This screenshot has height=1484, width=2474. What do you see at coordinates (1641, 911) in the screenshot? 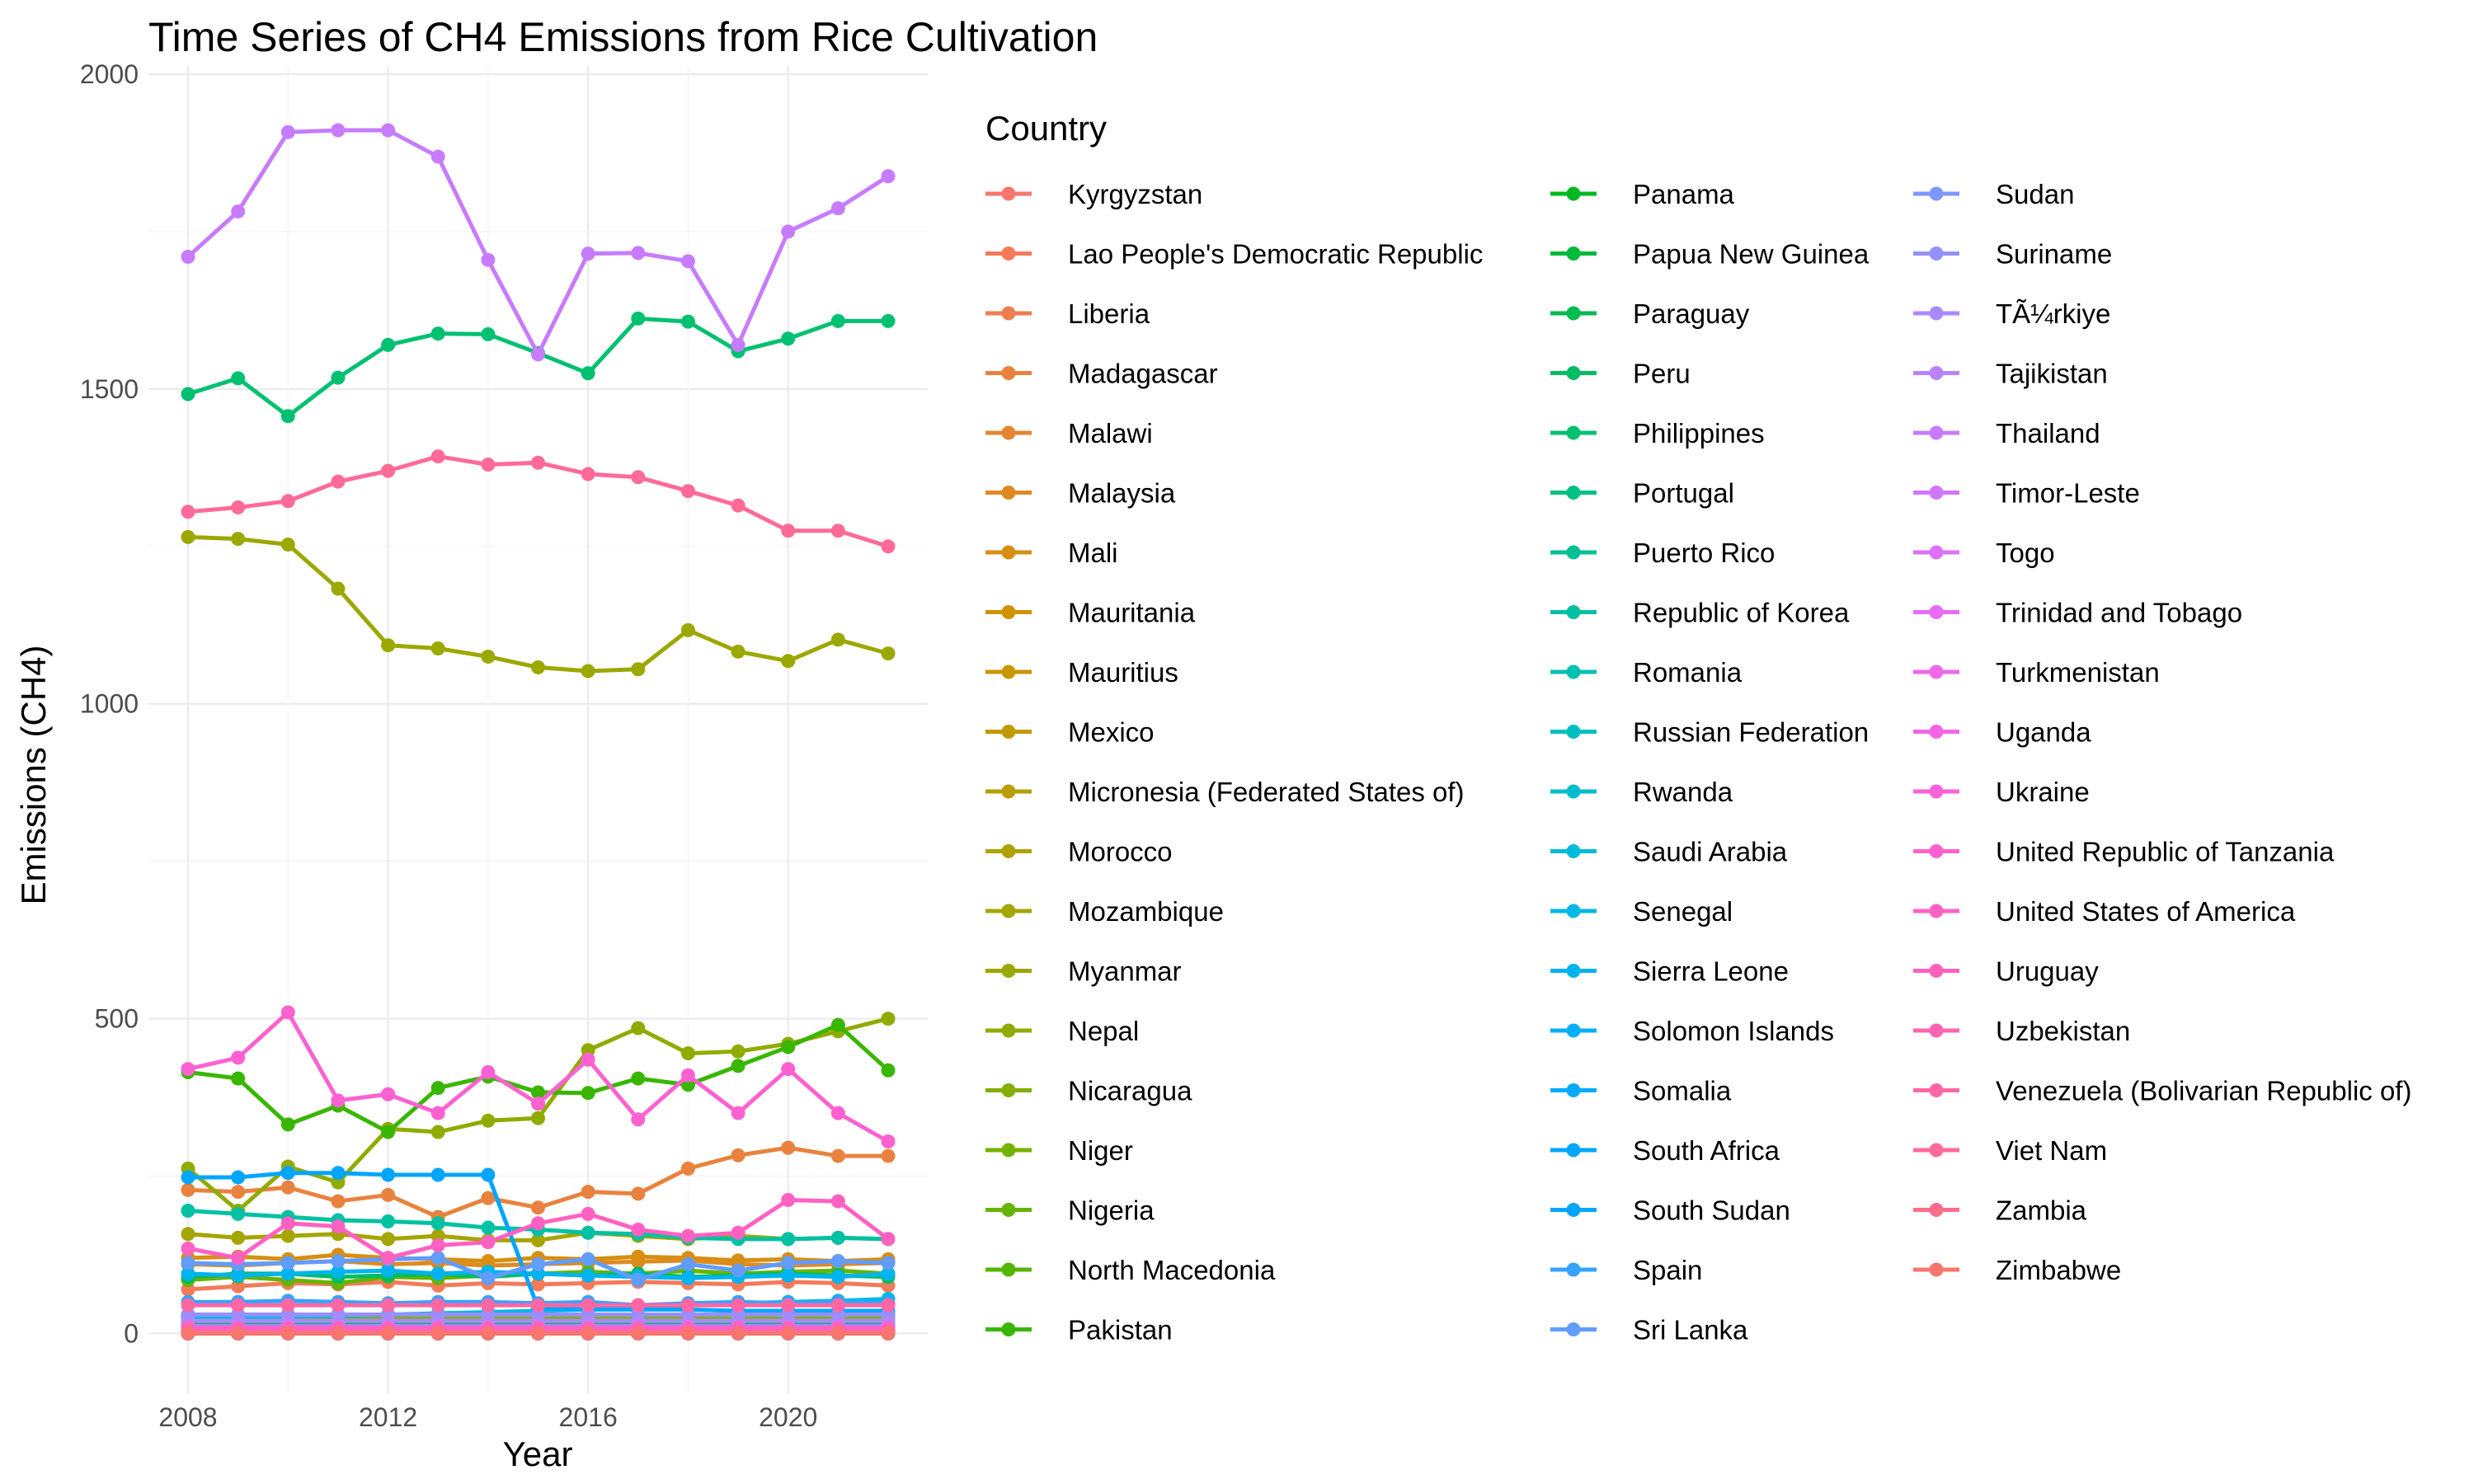
I see `legend-item: Senegal` at bounding box center [1641, 911].